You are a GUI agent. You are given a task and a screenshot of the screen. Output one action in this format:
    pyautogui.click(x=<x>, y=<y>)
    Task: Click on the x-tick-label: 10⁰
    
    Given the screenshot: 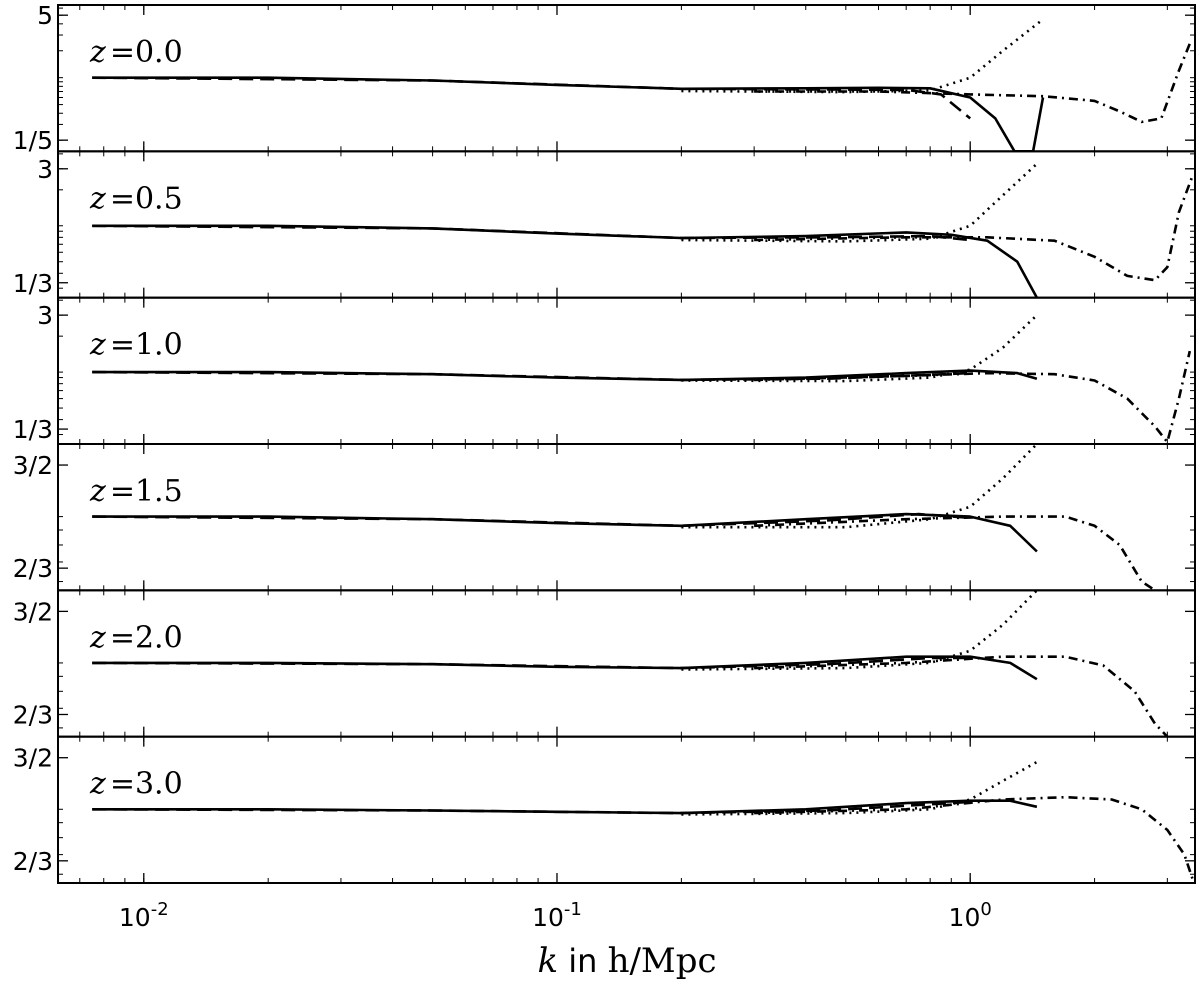 What is the action you would take?
    pyautogui.click(x=970, y=915)
    